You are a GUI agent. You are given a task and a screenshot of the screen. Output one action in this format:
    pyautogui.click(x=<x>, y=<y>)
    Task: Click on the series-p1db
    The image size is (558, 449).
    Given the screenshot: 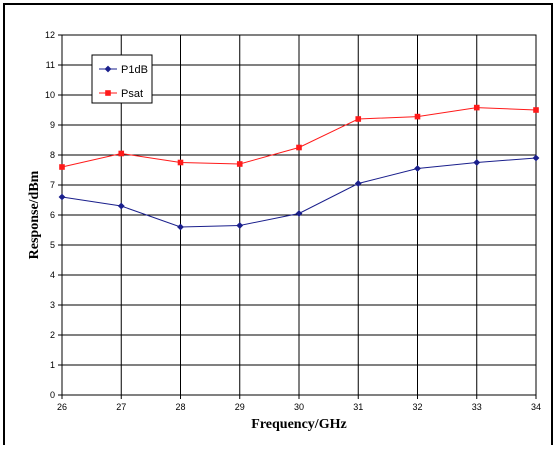 What is the action you would take?
    pyautogui.click(x=299, y=192)
    